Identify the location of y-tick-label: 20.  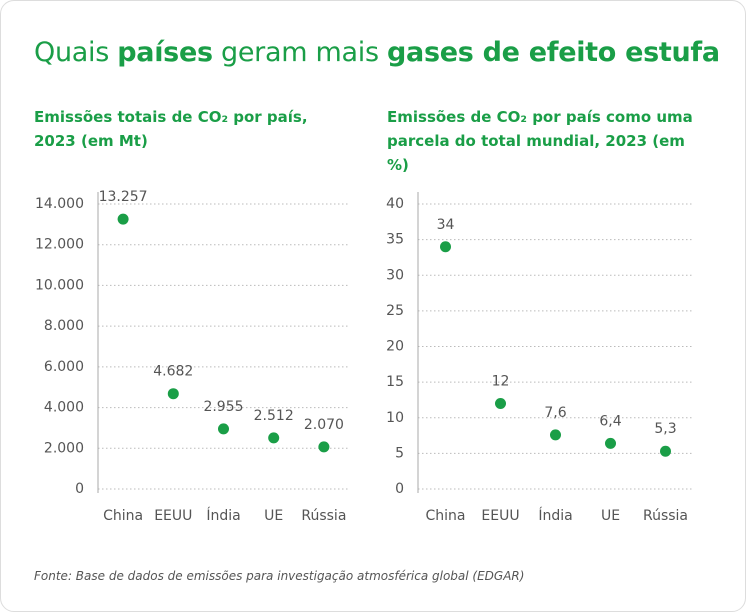
(395, 347).